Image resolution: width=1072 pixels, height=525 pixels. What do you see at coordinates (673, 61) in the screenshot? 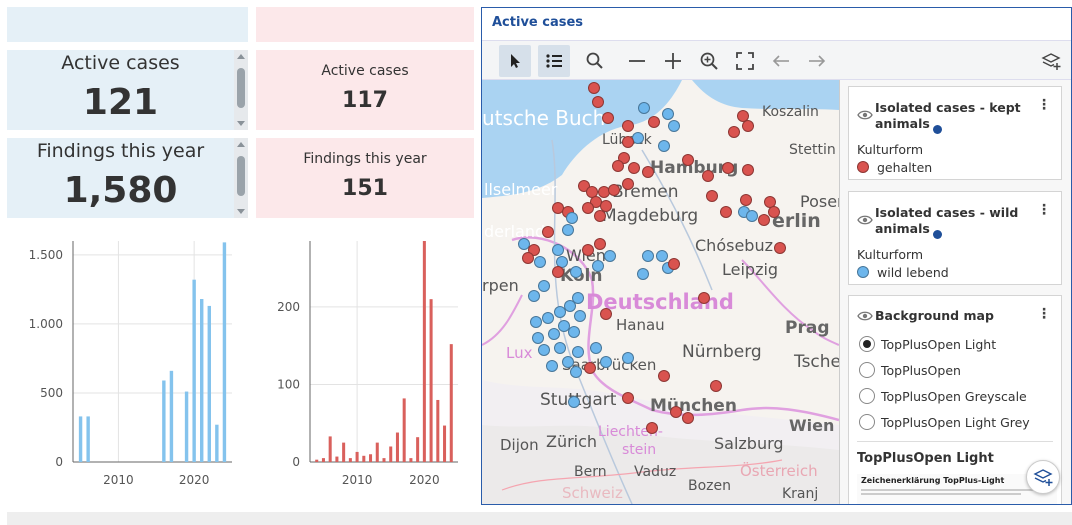
I see `zoom-in-button` at bounding box center [673, 61].